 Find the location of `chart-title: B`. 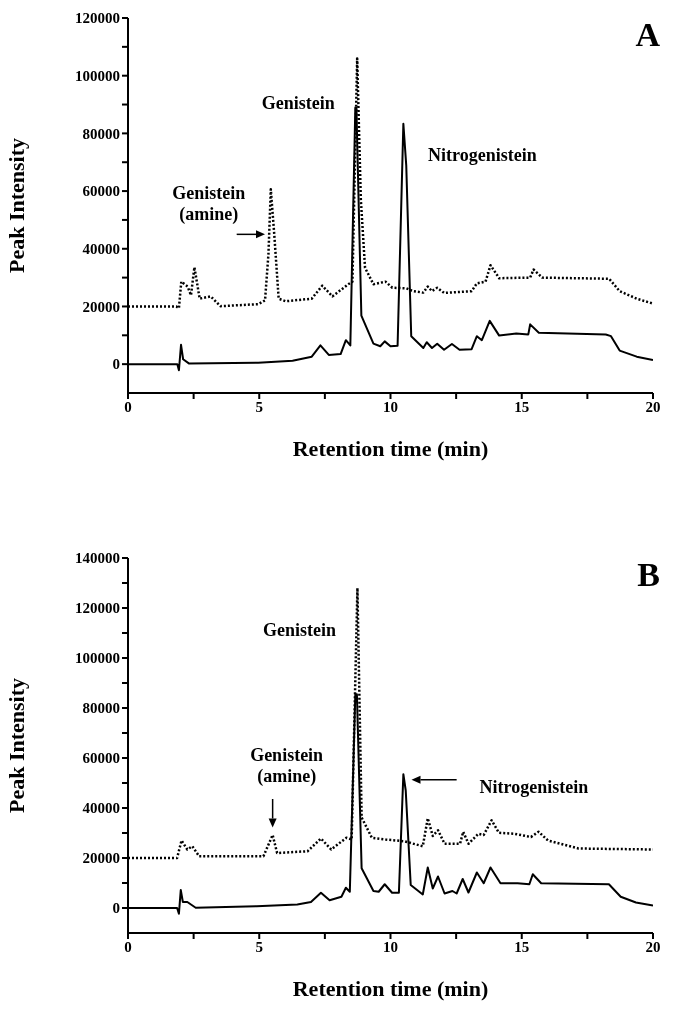

chart-title: B is located at coordinates (648, 574).